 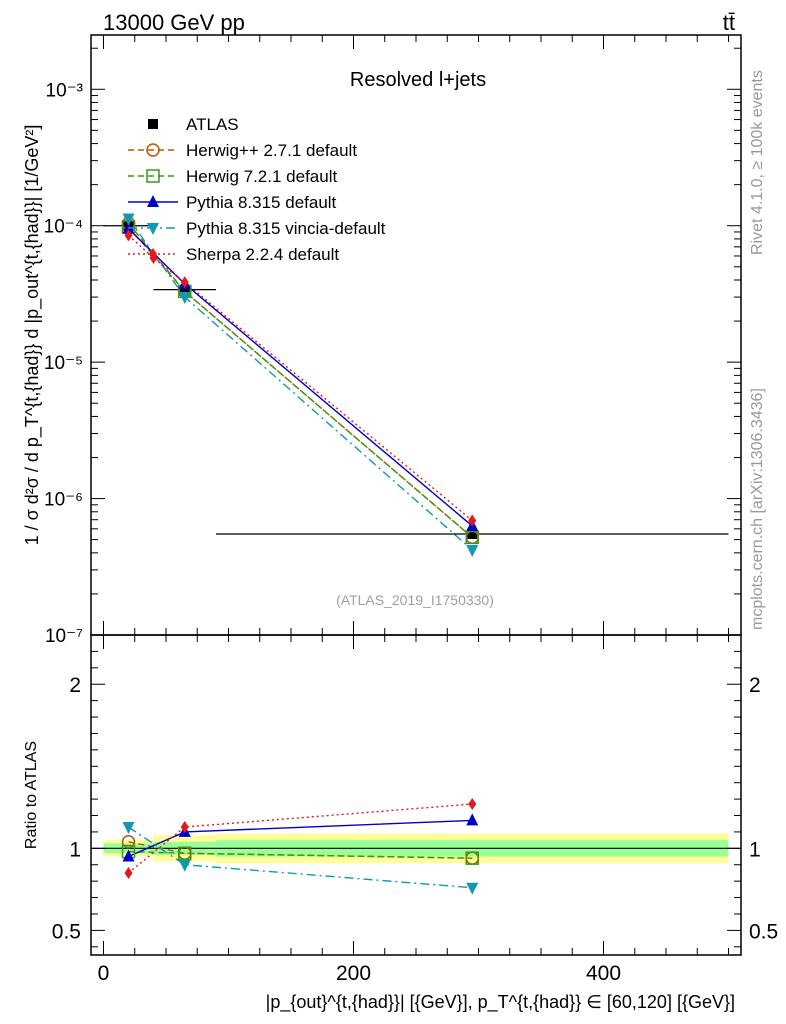 What do you see at coordinates (729, 22) in the screenshot?
I see `process-label: tt̄` at bounding box center [729, 22].